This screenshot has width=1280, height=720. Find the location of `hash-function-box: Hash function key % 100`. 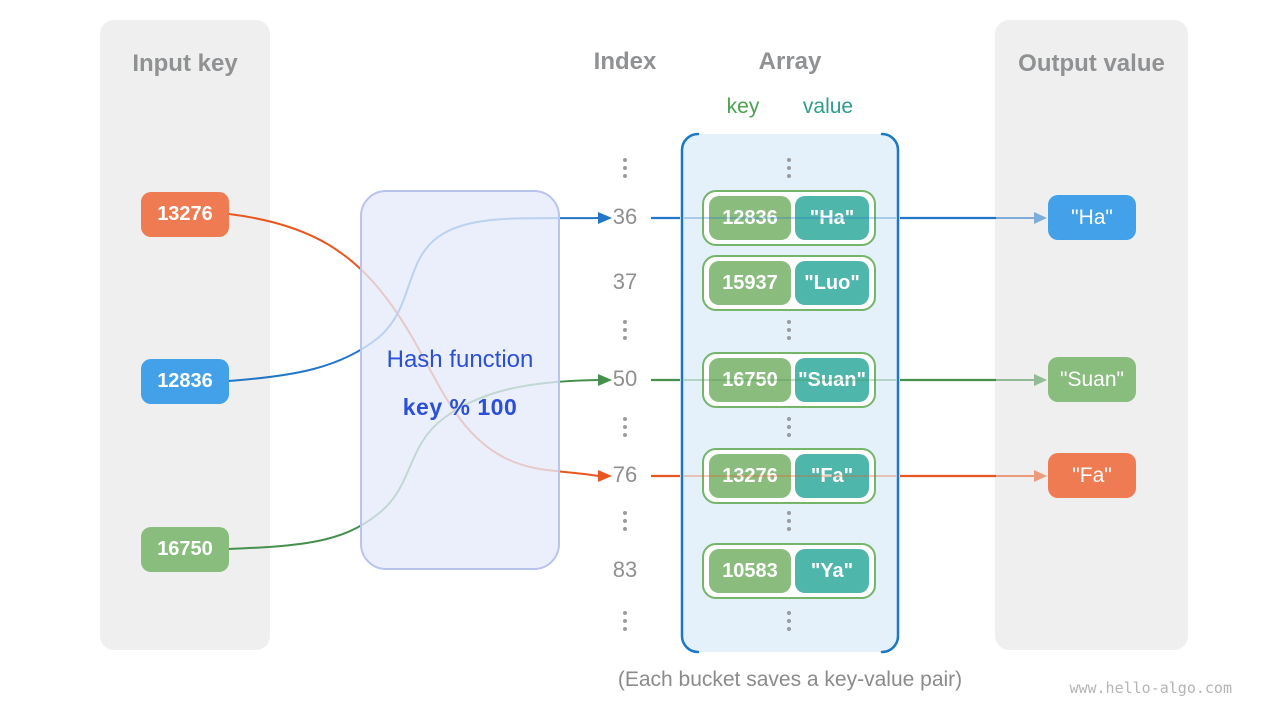

hash-function-box: Hash function key % 100 is located at coordinates (460, 380).